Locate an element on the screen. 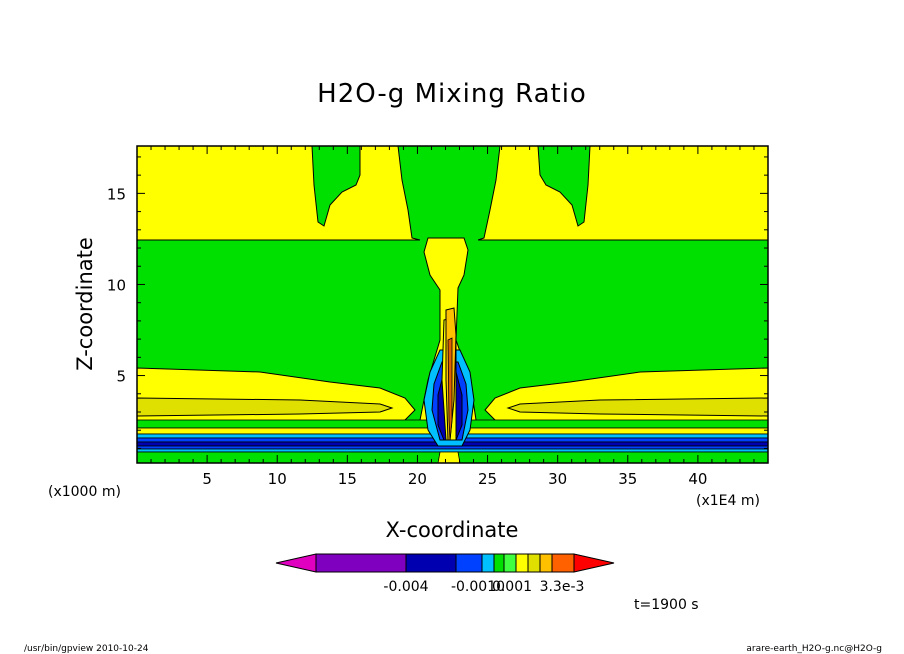 Image resolution: width=904 pixels, height=654 pixels. x-tick-label: 20 is located at coordinates (417, 479).